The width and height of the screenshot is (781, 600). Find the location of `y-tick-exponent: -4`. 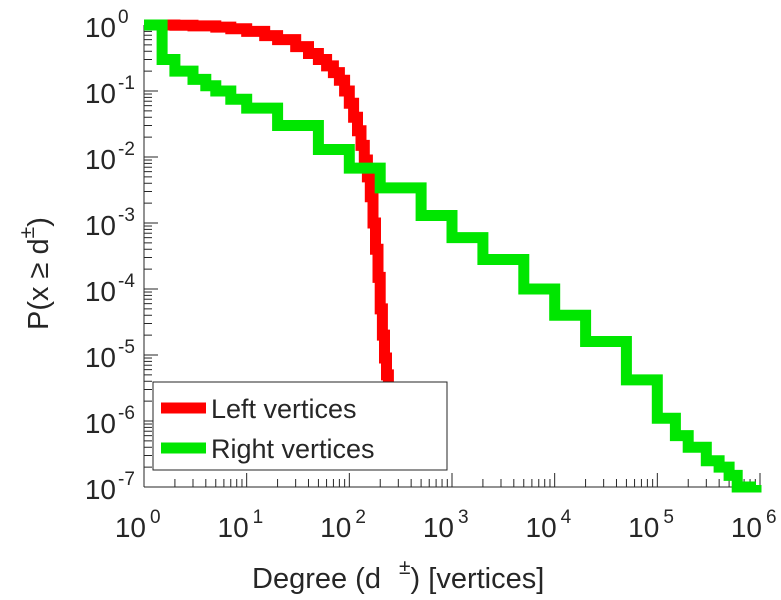

y-tick-exponent: -4 is located at coordinates (126, 281).